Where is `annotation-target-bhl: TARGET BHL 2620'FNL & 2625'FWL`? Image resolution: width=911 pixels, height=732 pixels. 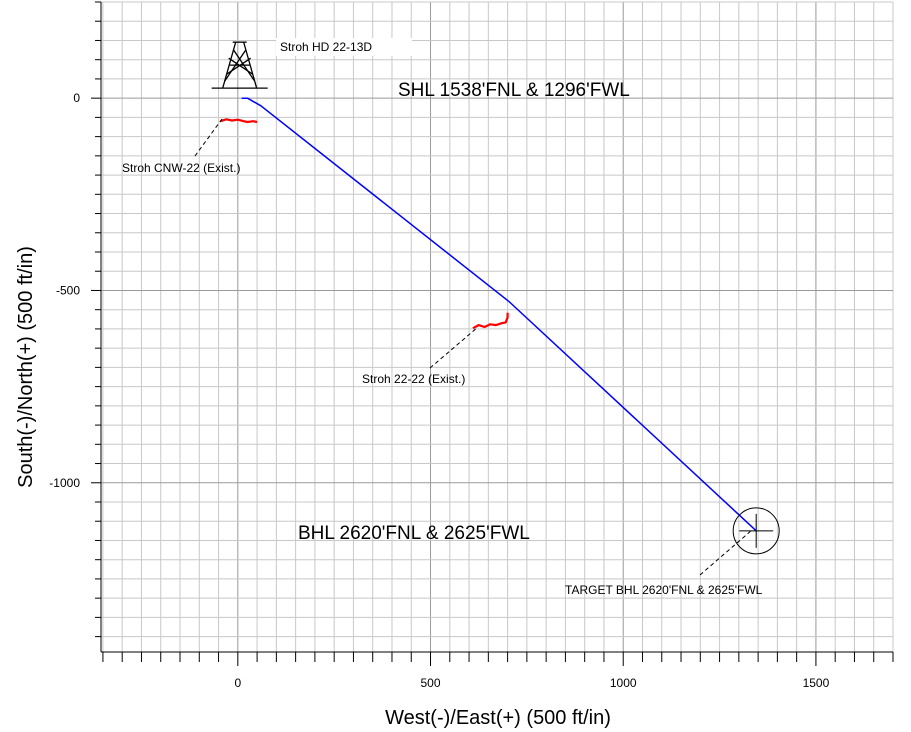
annotation-target-bhl: TARGET BHL 2620'FNL & 2625'FWL is located at coordinates (664, 590).